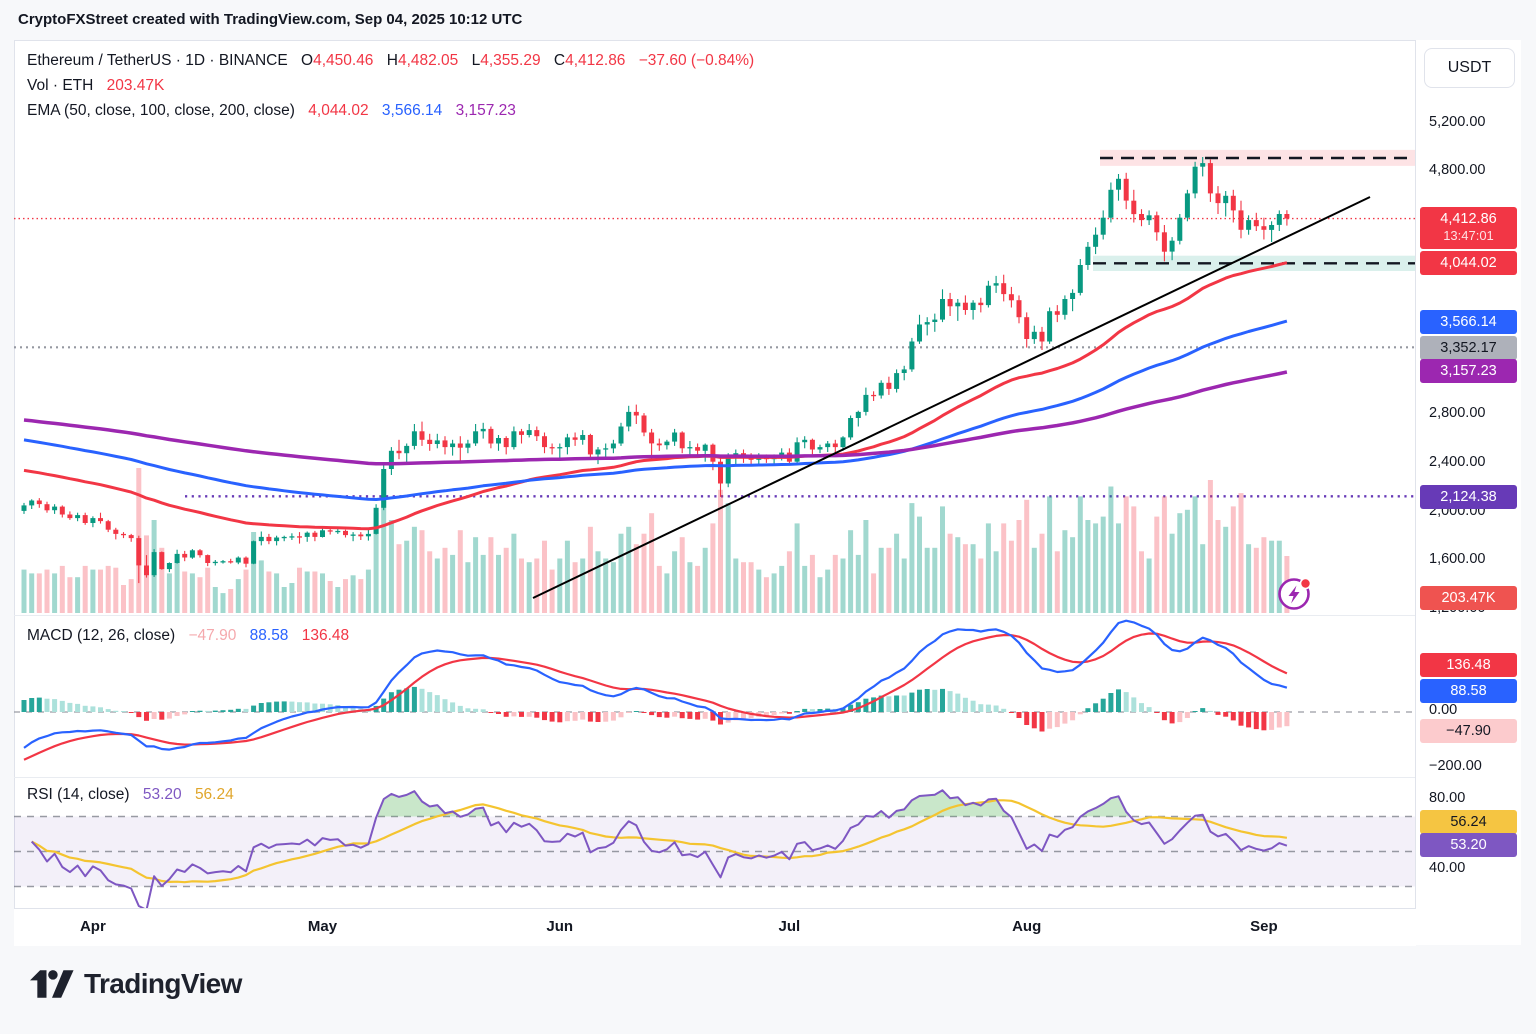 Image resolution: width=1536 pixels, height=1034 pixels. What do you see at coordinates (1457, 462) in the screenshot?
I see `price-axis-tick: 2,400.00` at bounding box center [1457, 462].